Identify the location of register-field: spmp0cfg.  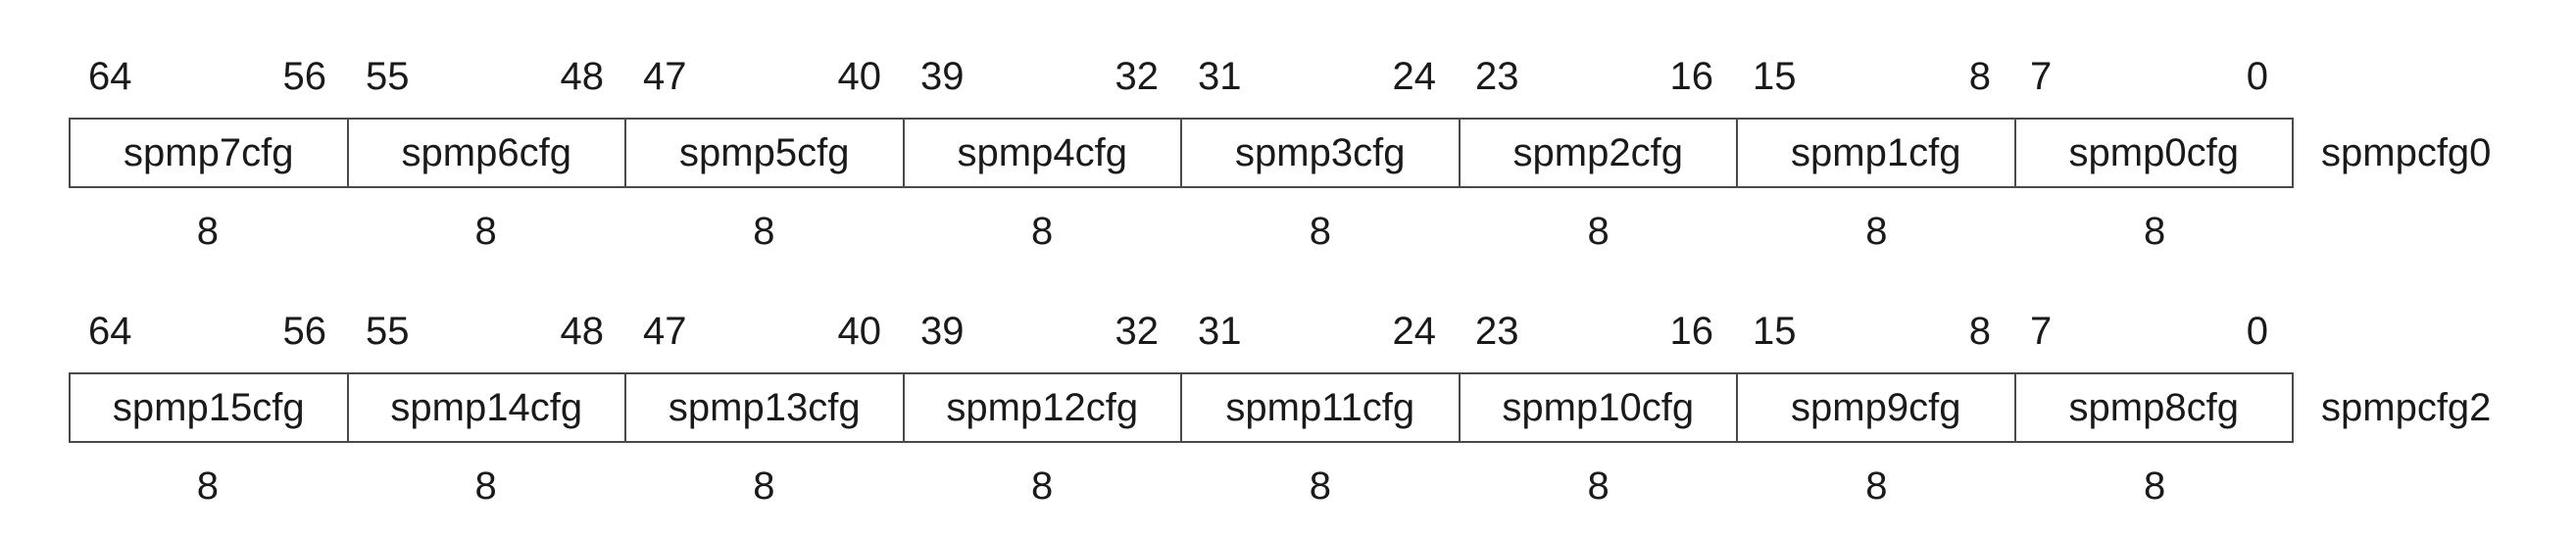
(2153, 152).